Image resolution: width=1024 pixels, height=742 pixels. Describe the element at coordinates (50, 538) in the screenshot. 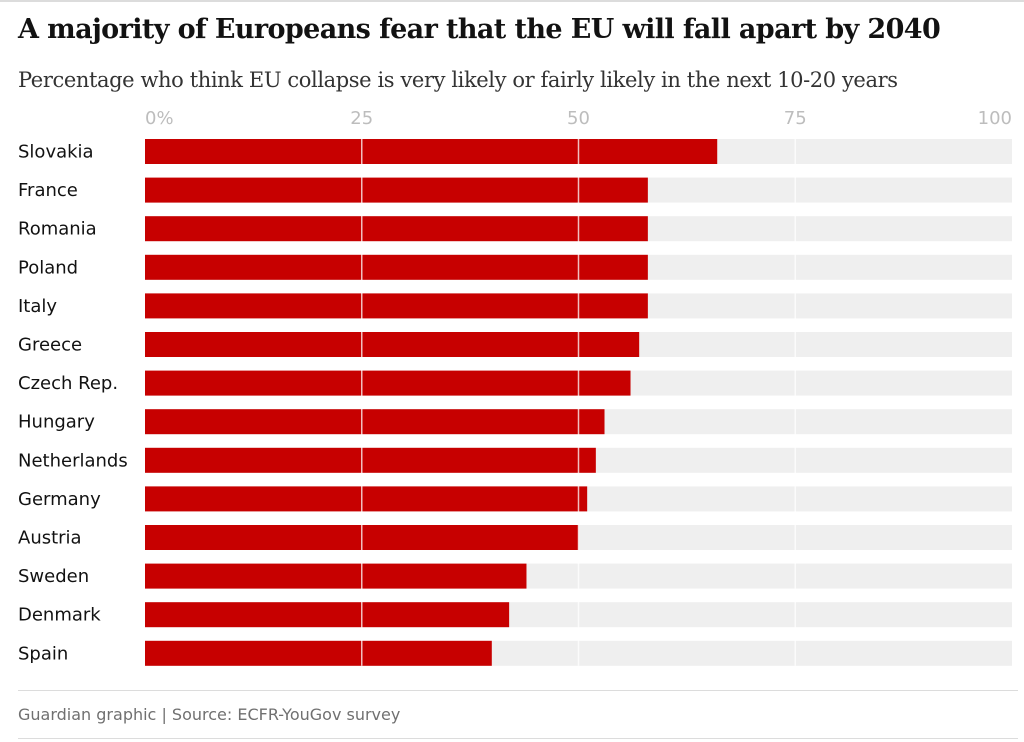

I see `category-label: Austria` at that location.